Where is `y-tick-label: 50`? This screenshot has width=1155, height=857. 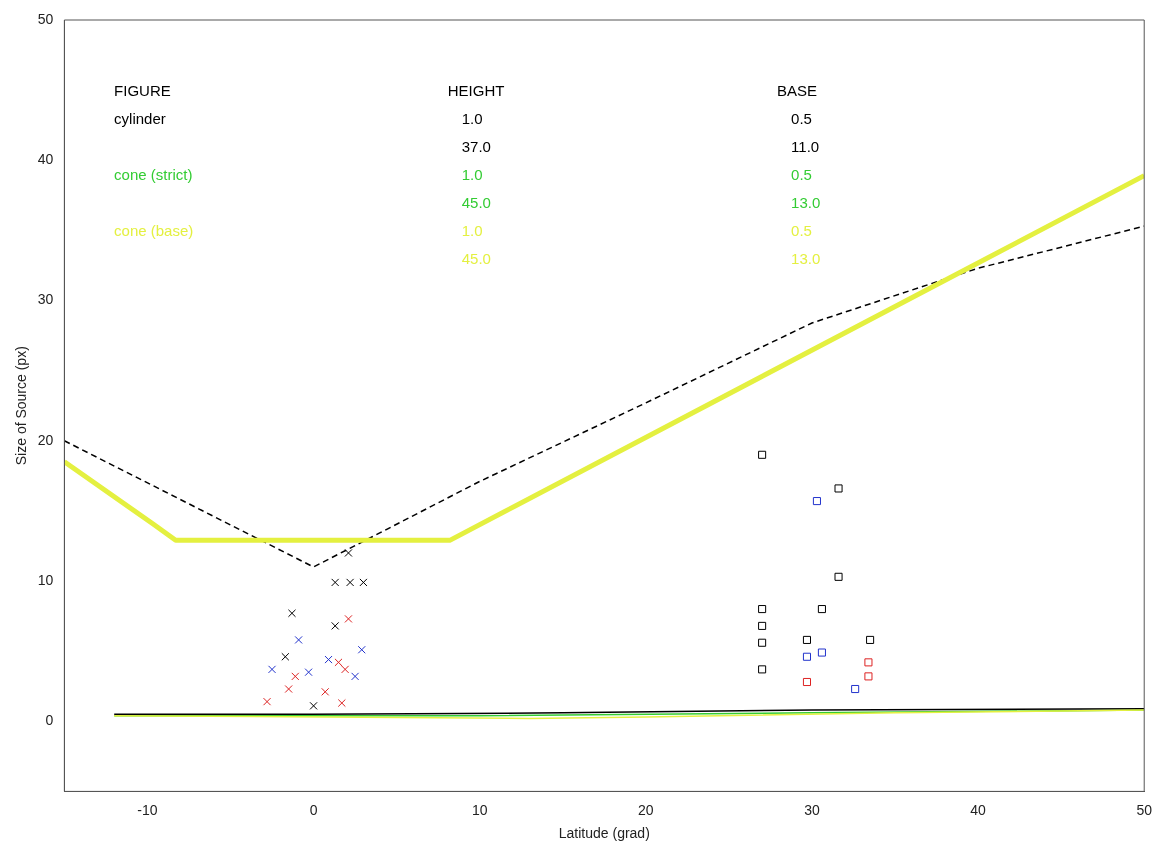
y-tick-label: 50 is located at coordinates (45, 18).